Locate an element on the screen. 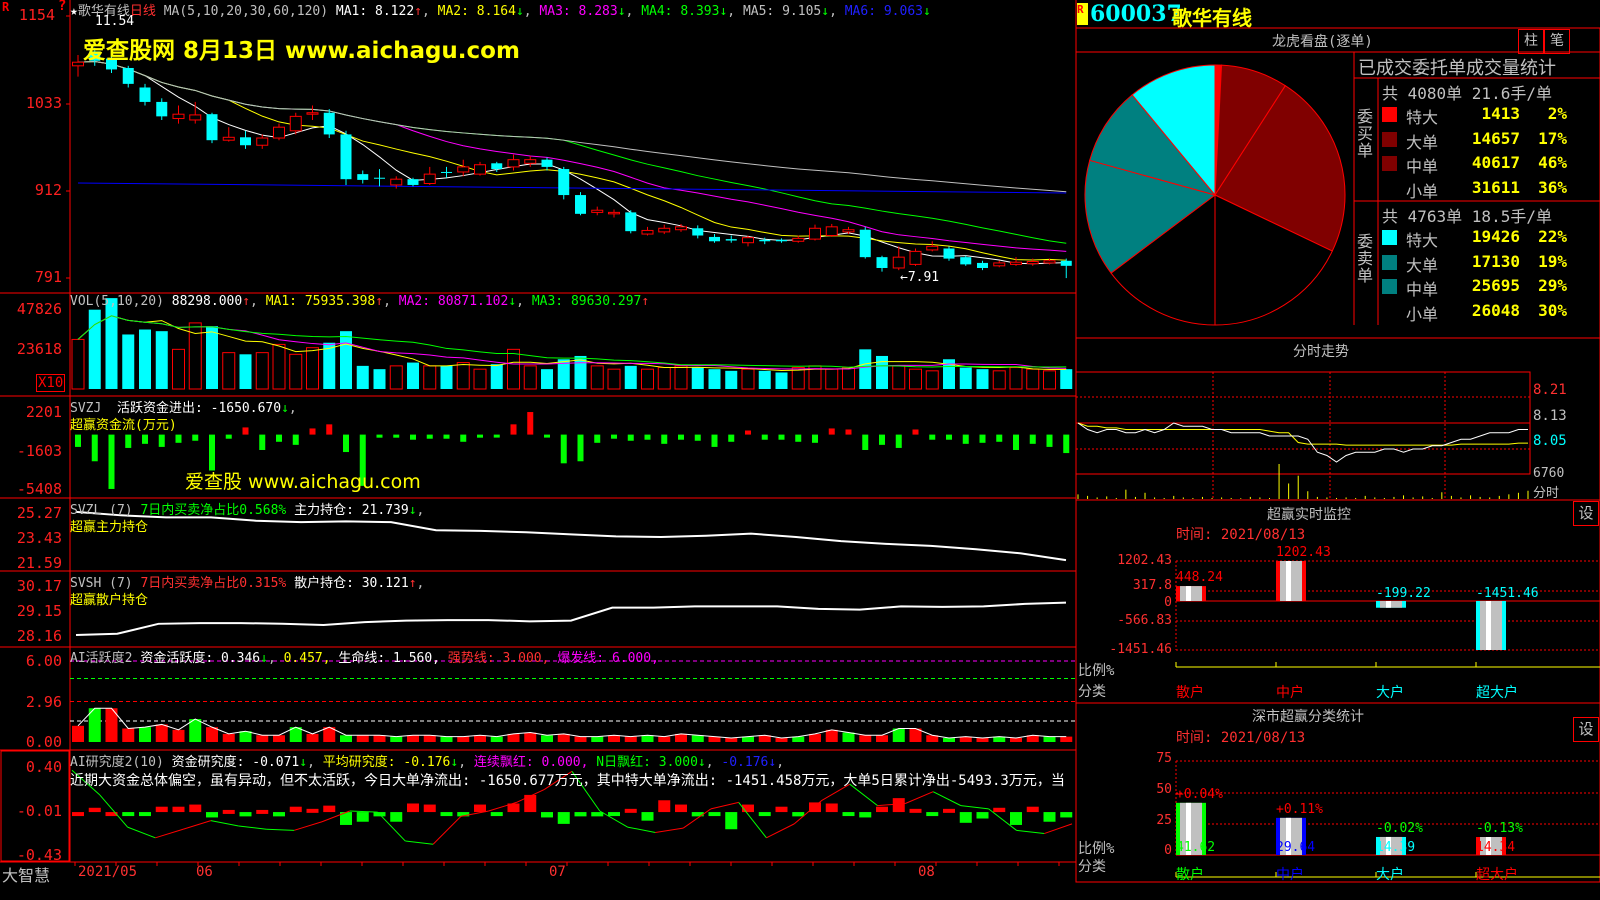  monitor-settings-button: 设 is located at coordinates (1586, 513).